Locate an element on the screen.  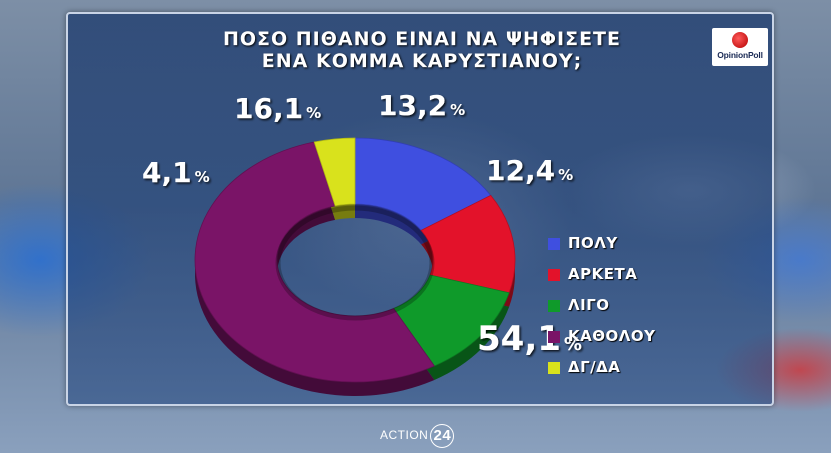
value-label-2: 12,4% is located at coordinates (529, 170).